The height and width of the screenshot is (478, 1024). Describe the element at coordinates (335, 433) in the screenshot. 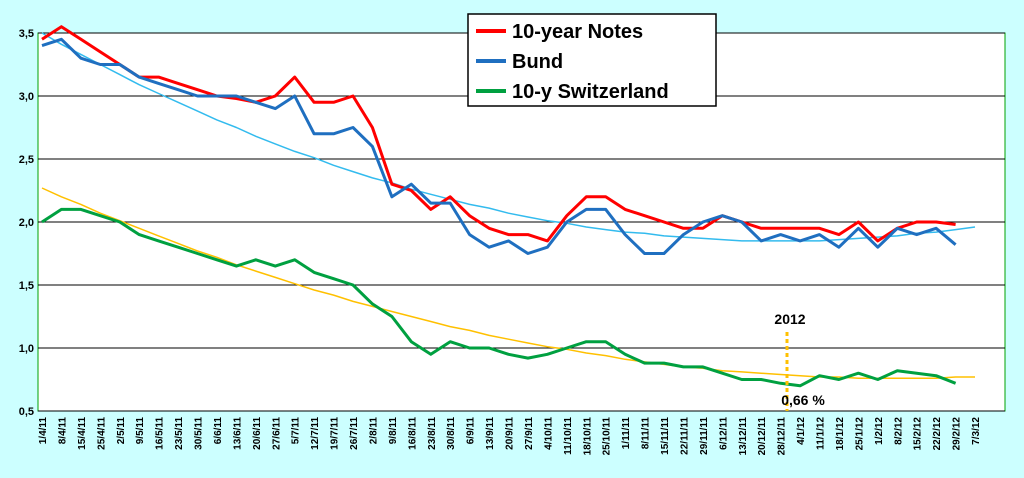

I see `x-tick-label: 19/7/11` at that location.